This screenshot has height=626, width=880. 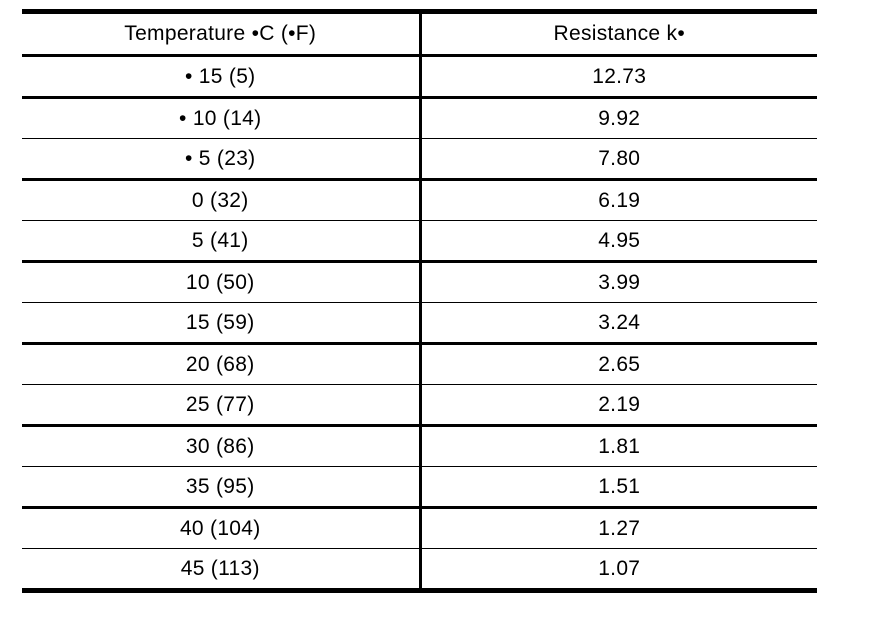 I want to click on temperature-cell: 25 (77), so click(x=222, y=405).